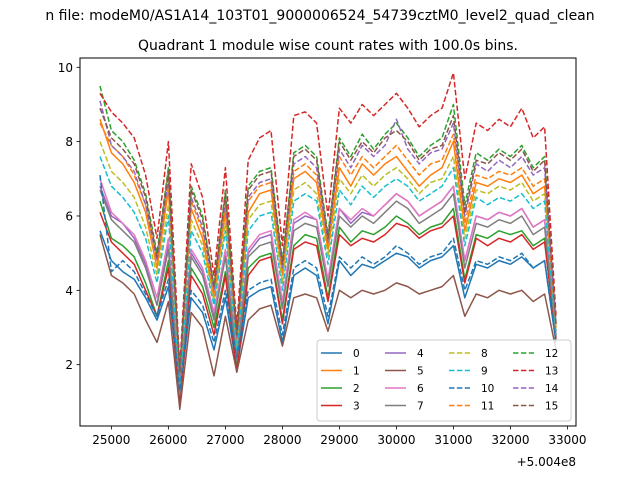  Describe the element at coordinates (168, 440) in the screenshot. I see `x-tick-label: 26000` at that location.